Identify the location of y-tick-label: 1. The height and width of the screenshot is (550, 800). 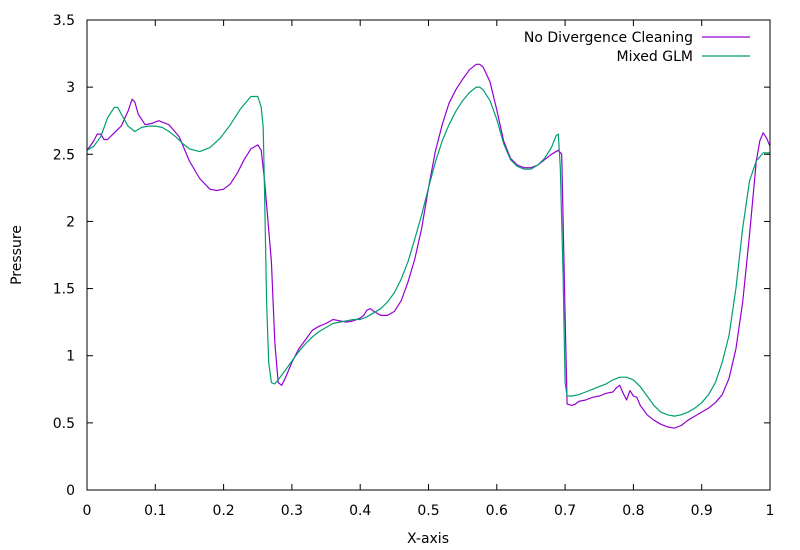
(70, 357).